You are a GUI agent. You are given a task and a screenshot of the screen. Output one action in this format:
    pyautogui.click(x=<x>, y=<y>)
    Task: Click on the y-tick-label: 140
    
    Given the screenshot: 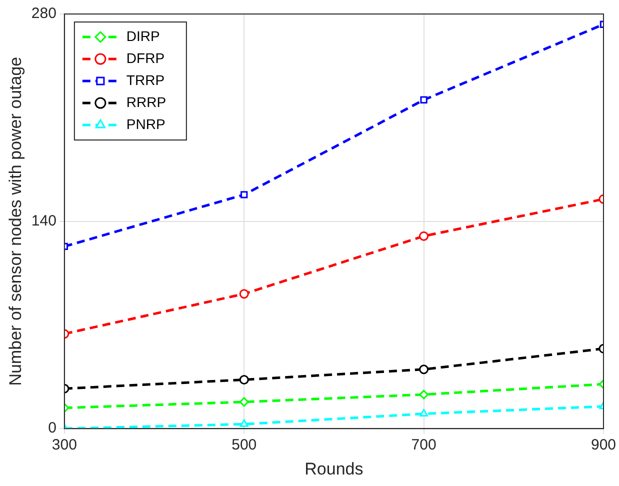 What is the action you would take?
    pyautogui.click(x=43, y=221)
    